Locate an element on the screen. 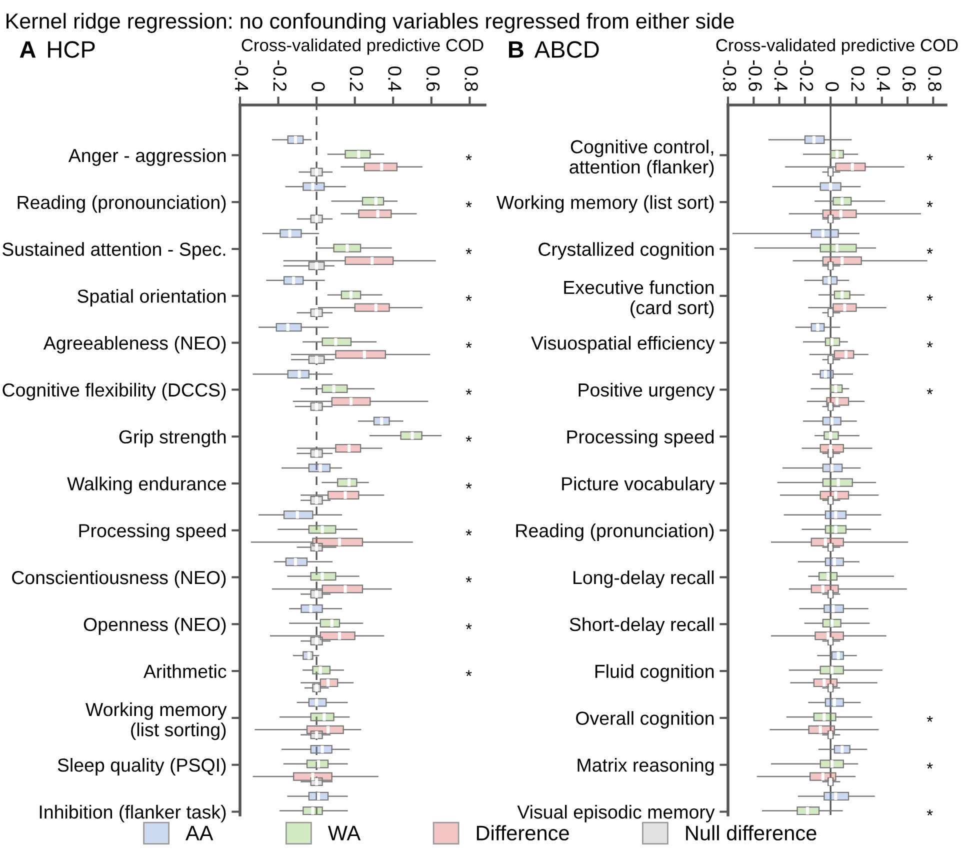  text: B is located at coordinates (516, 49).